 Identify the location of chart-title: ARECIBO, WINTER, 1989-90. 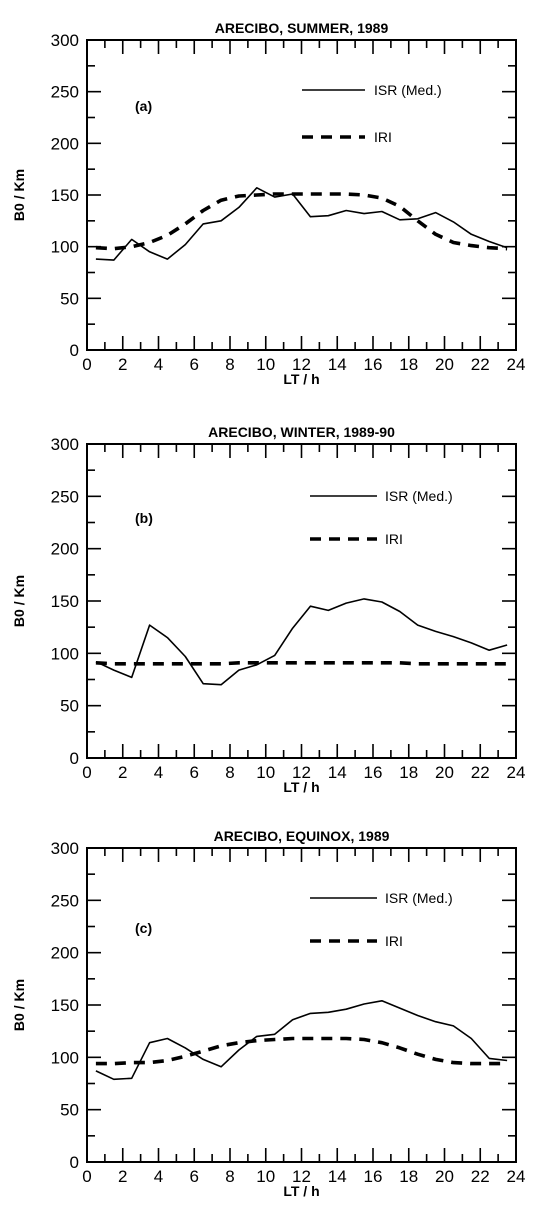
(301, 432).